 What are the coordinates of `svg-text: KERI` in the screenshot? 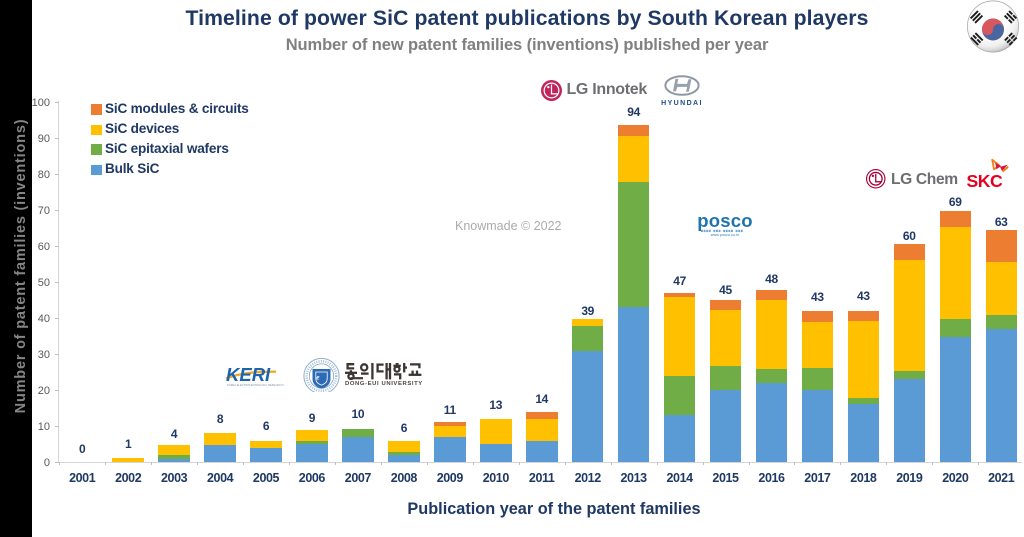 It's located at (248, 374).